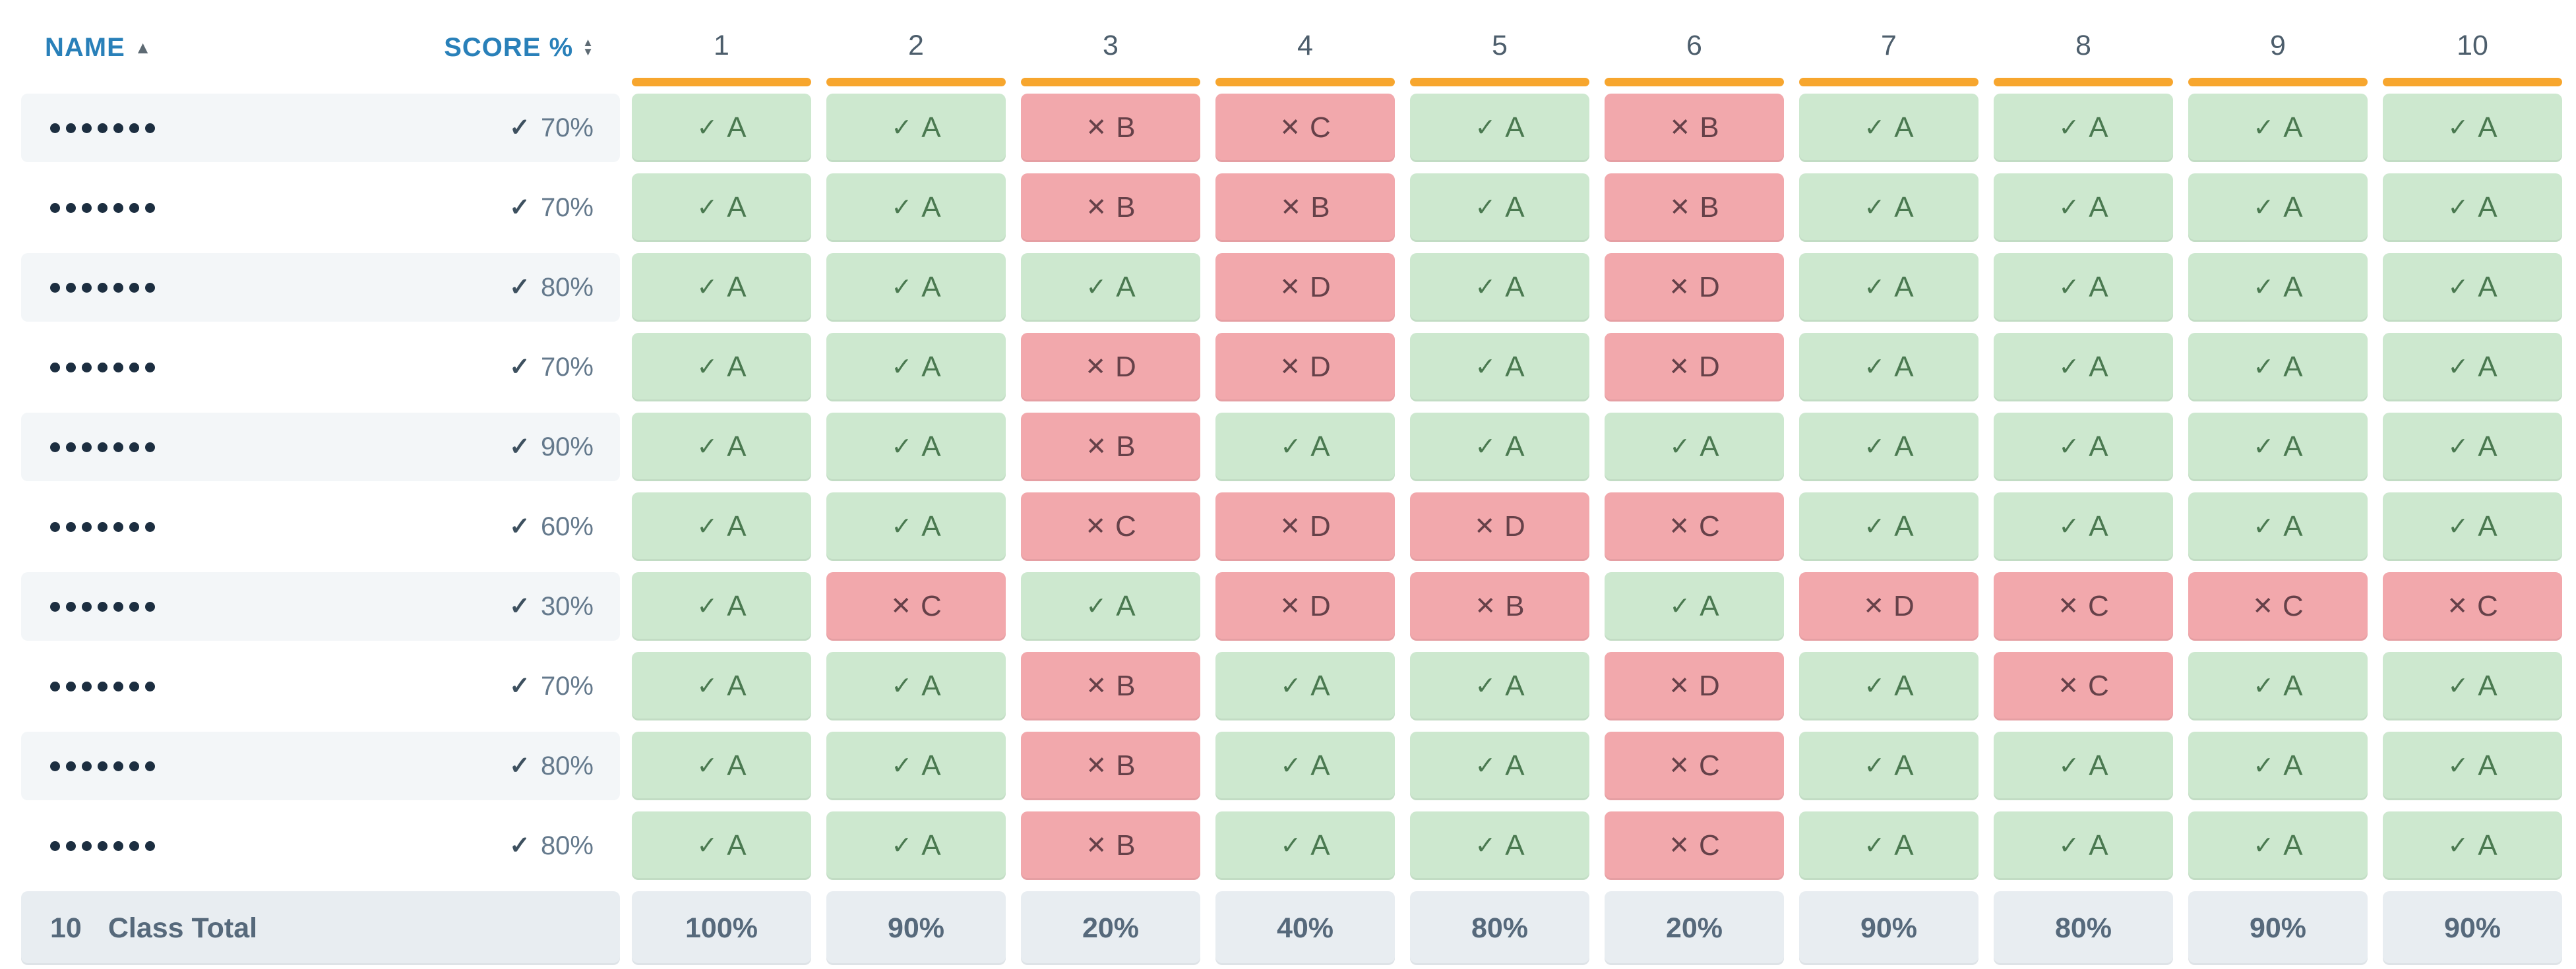  Describe the element at coordinates (721, 47) in the screenshot. I see `question-column-header: 1` at that location.